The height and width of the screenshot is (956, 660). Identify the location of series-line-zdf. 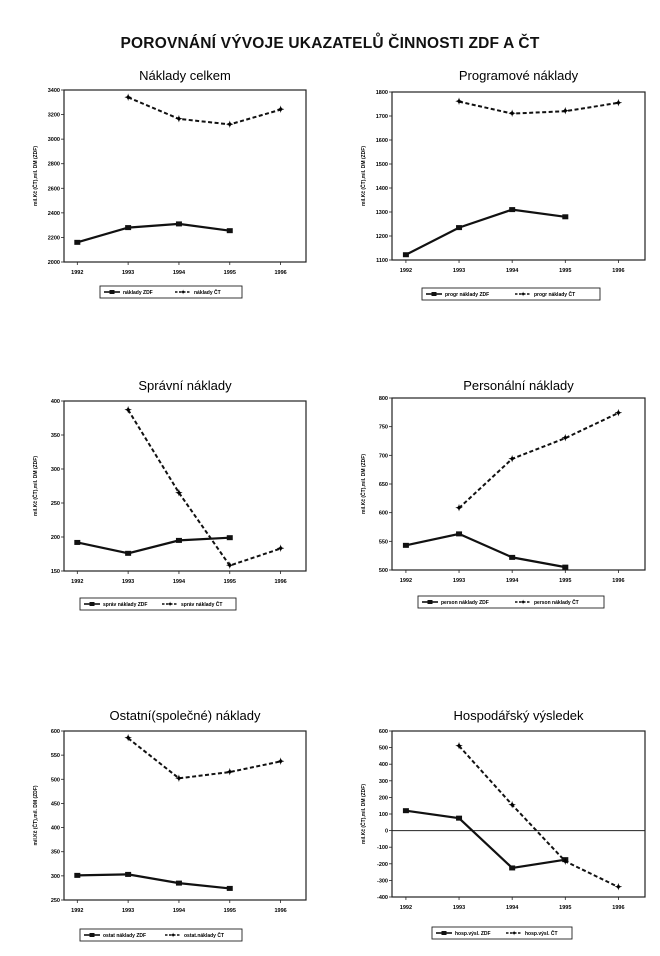
(153, 881).